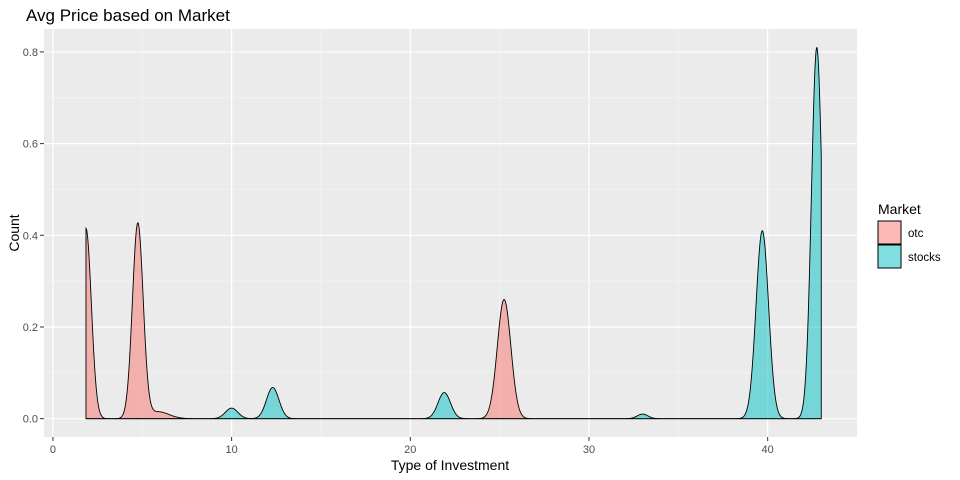  What do you see at coordinates (14, 232) in the screenshot?
I see `y-axis-title: Count` at bounding box center [14, 232].